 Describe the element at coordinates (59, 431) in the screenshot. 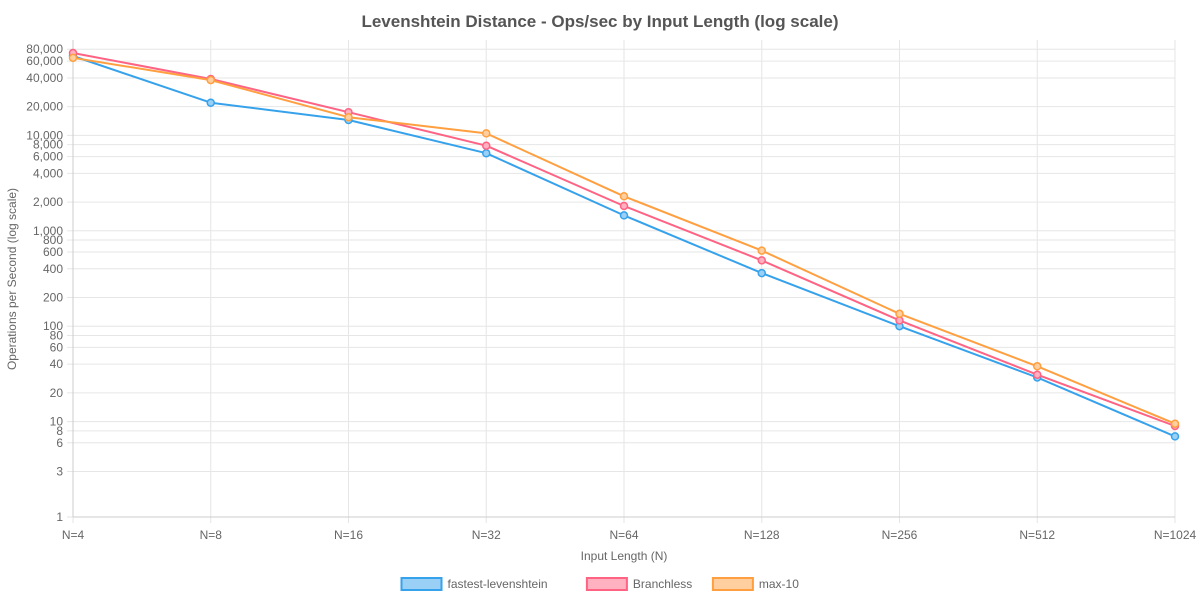

I see `y-tick-label: 8` at that location.